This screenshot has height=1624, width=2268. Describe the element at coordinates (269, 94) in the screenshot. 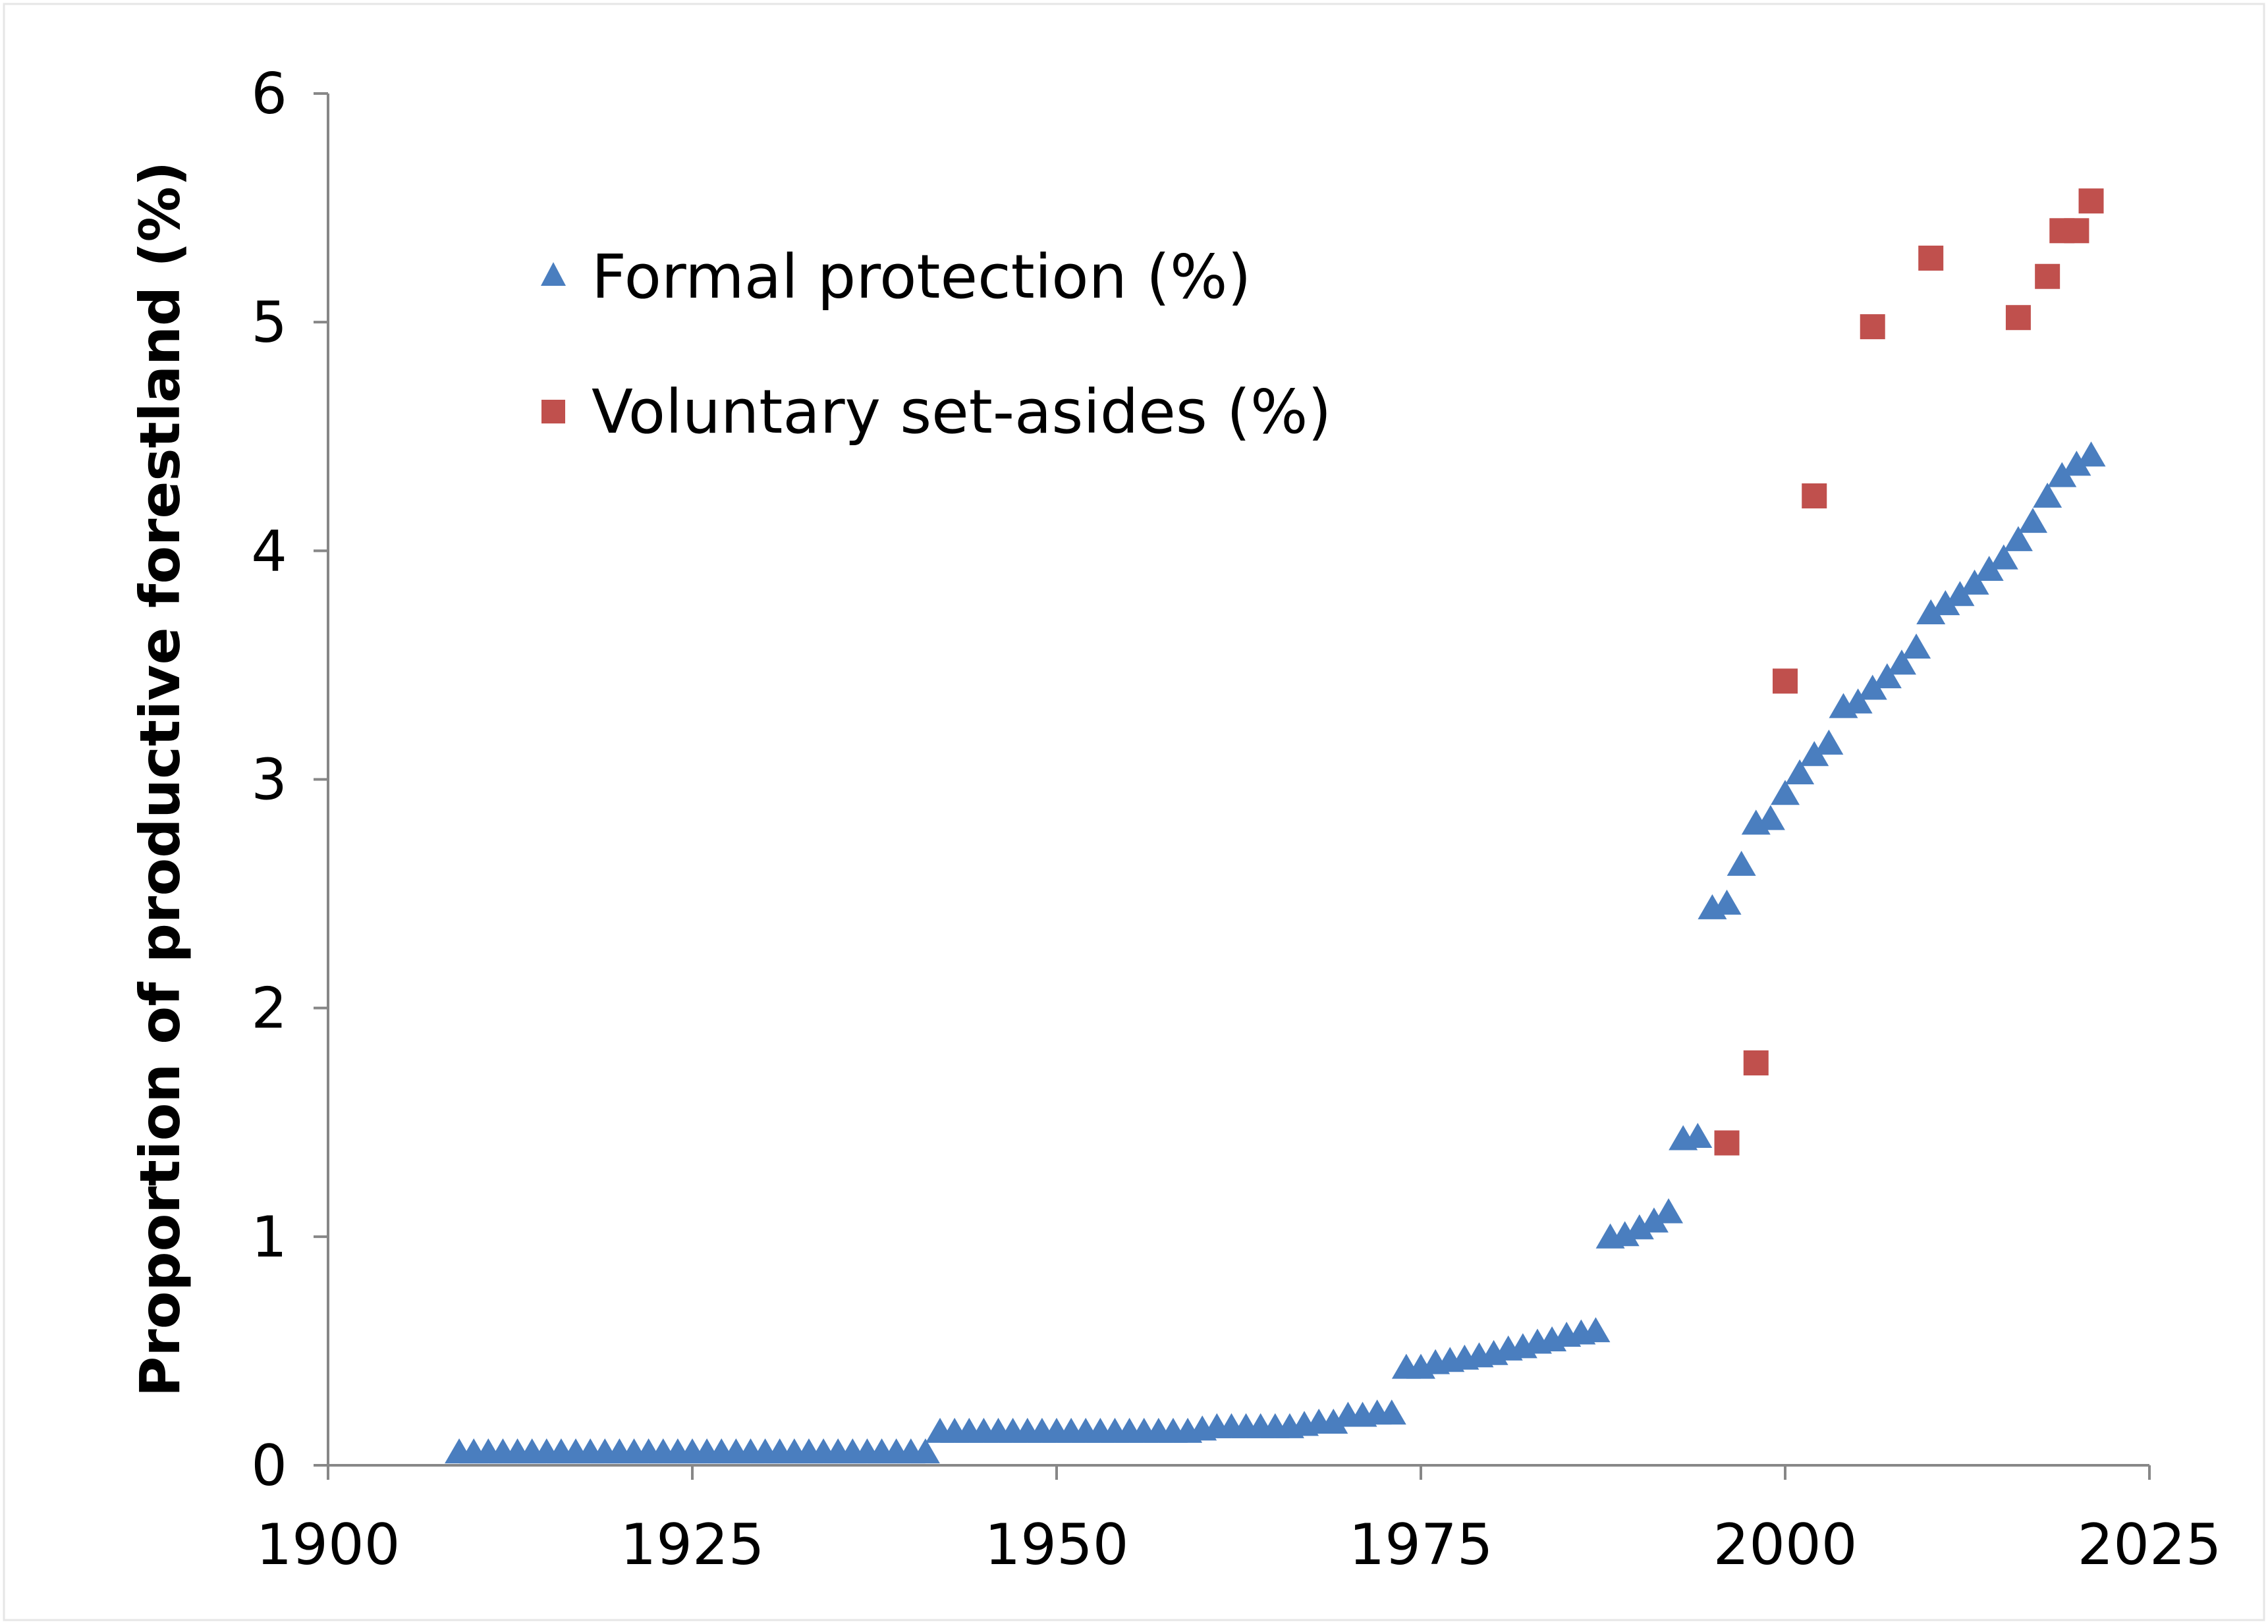

I see `y-tick-label: 6` at that location.